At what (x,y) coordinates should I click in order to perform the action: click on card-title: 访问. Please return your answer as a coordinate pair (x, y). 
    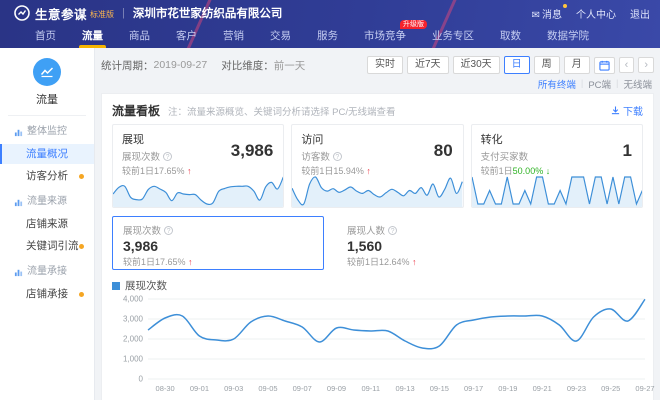
    Looking at the image, I should click on (377, 137).